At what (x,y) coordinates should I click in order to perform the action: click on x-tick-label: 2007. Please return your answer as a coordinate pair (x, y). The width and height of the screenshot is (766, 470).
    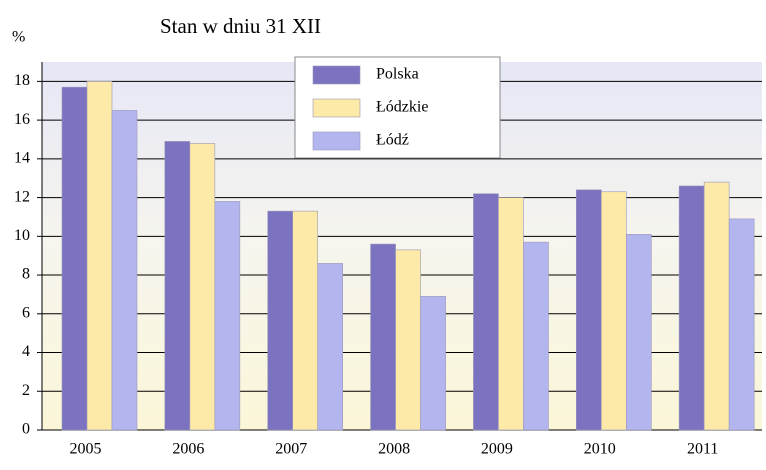
    Looking at the image, I should click on (291, 449).